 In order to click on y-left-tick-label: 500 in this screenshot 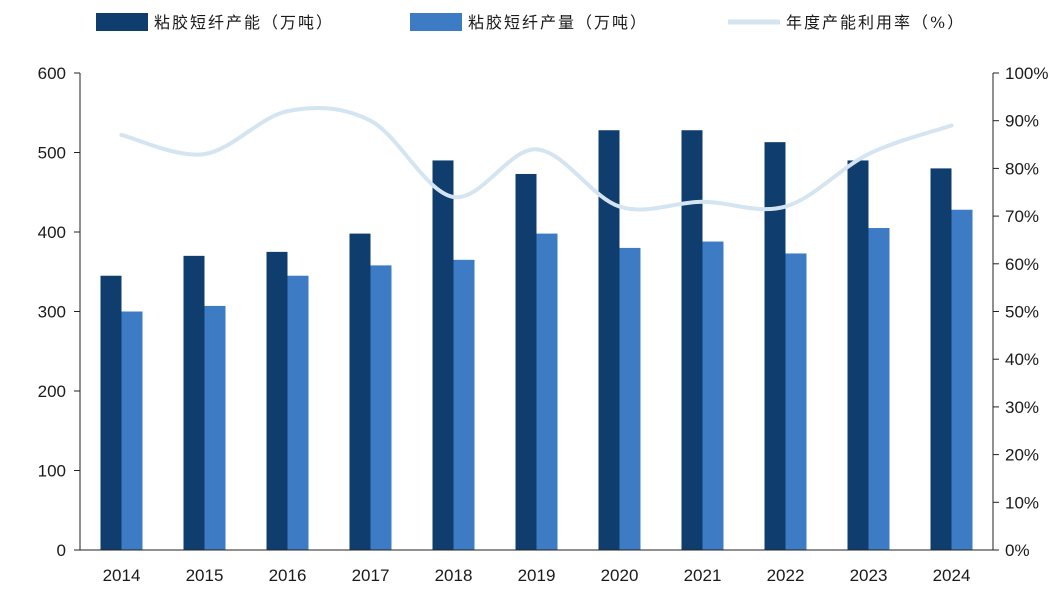, I will do `click(52, 153)`.